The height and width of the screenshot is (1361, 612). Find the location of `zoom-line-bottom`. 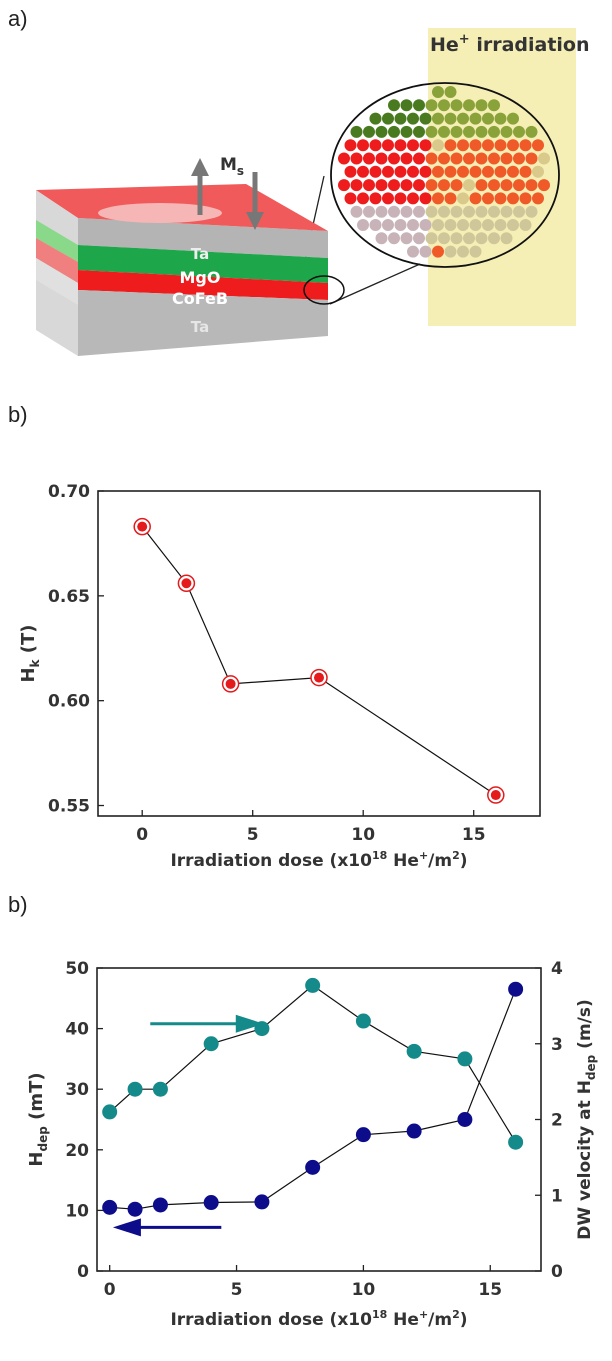

zoom-line-bottom is located at coordinates (375, 284).